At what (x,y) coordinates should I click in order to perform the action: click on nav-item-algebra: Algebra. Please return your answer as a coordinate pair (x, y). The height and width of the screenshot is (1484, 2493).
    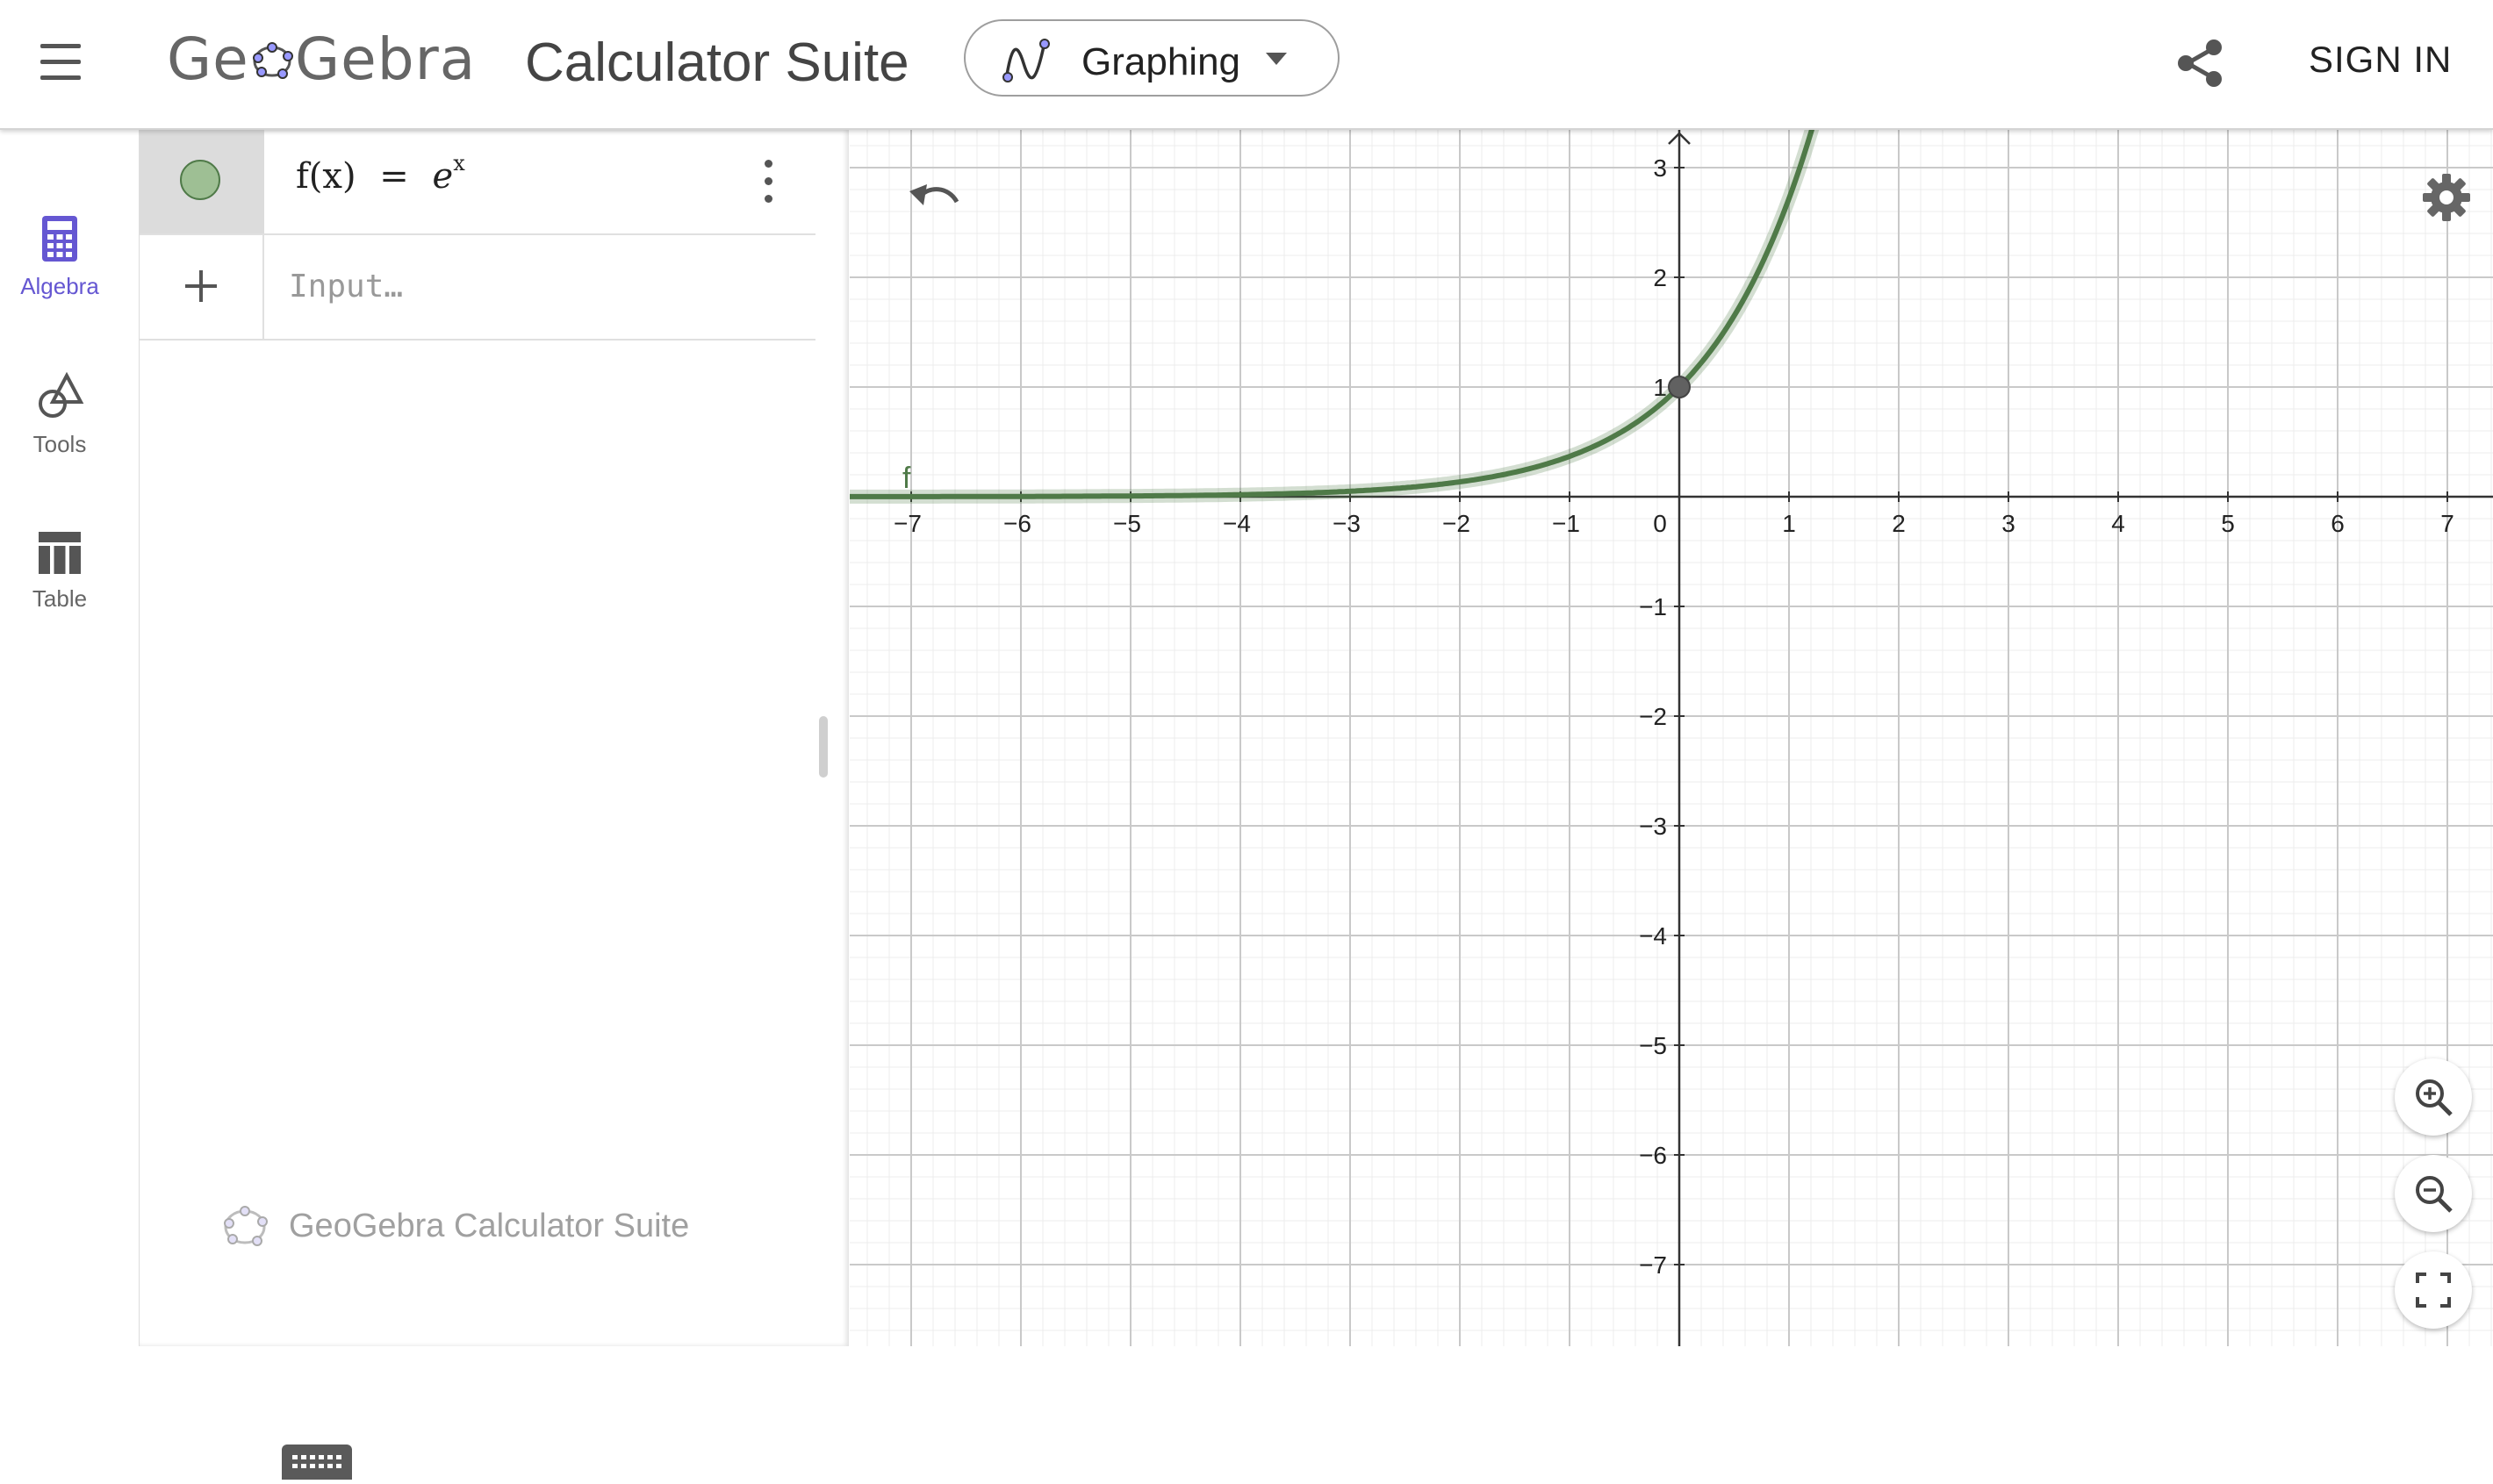
    Looking at the image, I should click on (59, 257).